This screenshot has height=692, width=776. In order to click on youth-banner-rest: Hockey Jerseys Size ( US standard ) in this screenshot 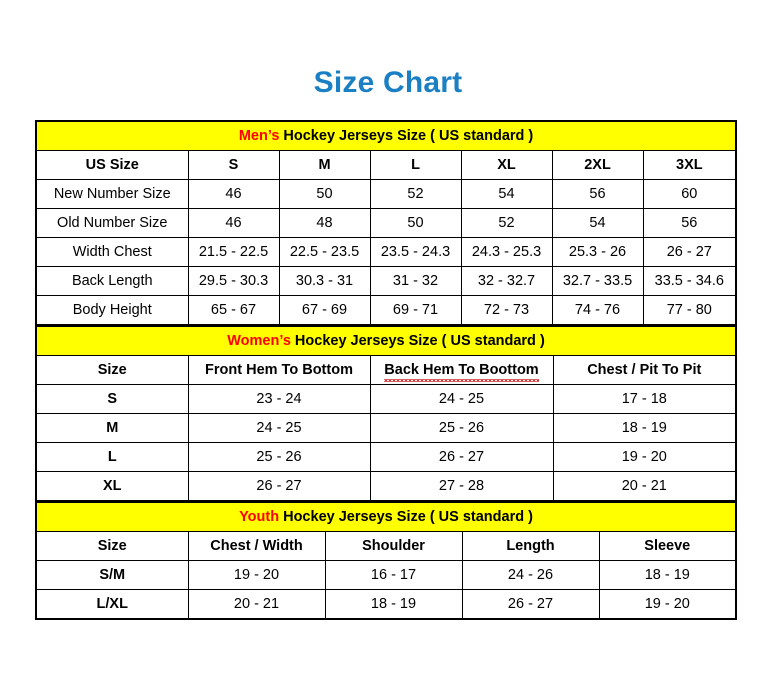, I will do `click(406, 516)`.